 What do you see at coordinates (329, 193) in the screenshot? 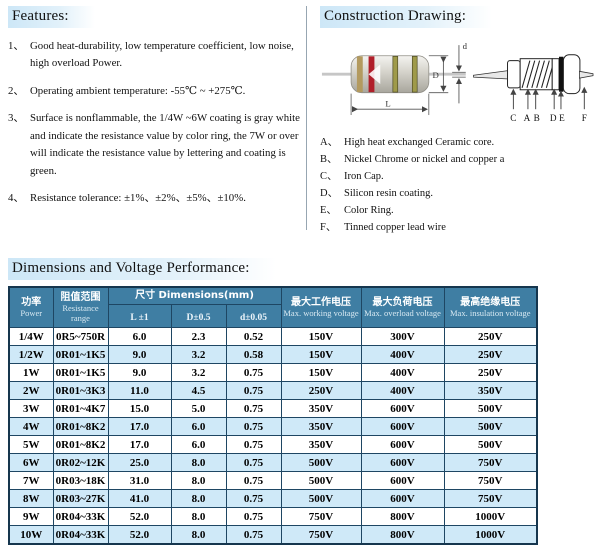
I see `legend-letter: D、` at bounding box center [329, 193].